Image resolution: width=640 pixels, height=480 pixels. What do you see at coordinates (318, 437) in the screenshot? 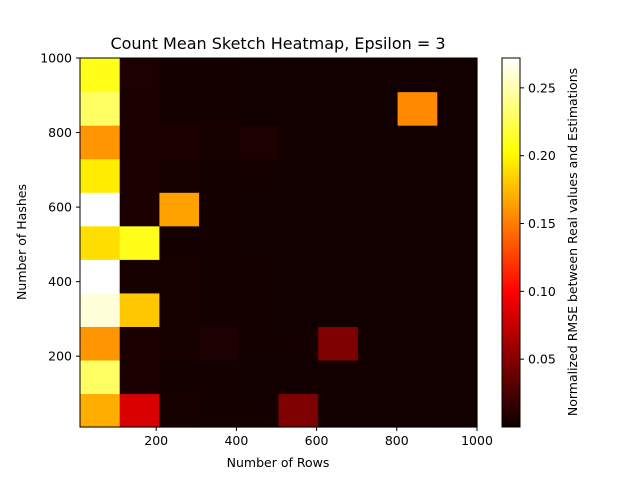
I see `x-axis-ticks: 200 400 600 800 1000` at bounding box center [318, 437].